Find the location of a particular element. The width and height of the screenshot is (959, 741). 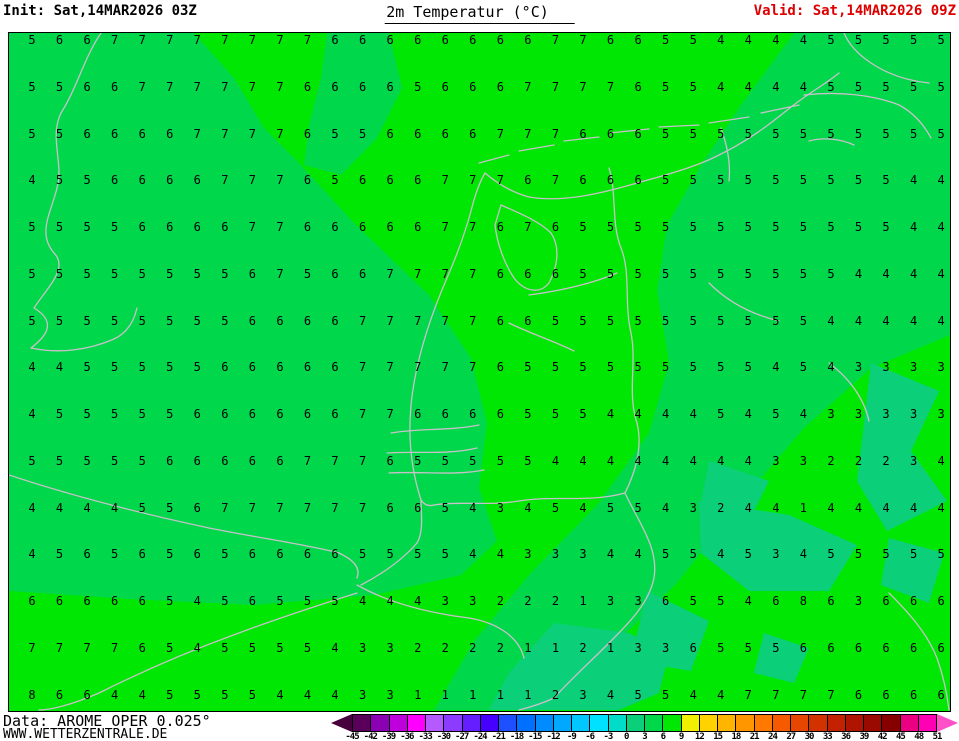

colorbar-tick-label: 42 is located at coordinates (882, 736).